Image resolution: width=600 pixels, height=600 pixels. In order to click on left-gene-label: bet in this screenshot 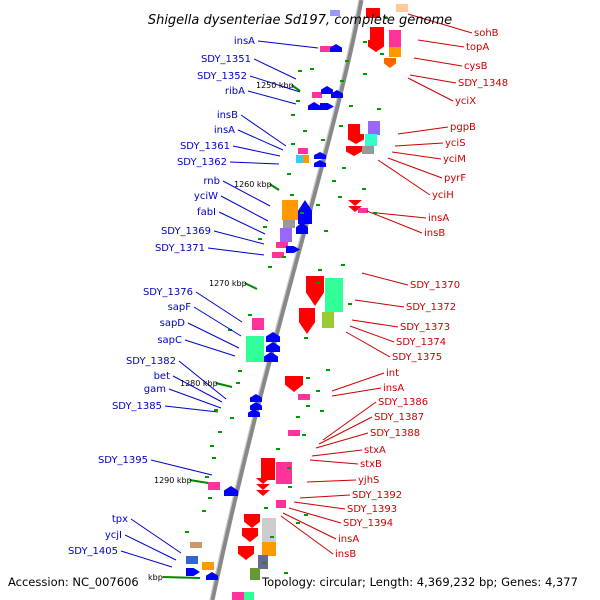, I will do `click(162, 376)`.